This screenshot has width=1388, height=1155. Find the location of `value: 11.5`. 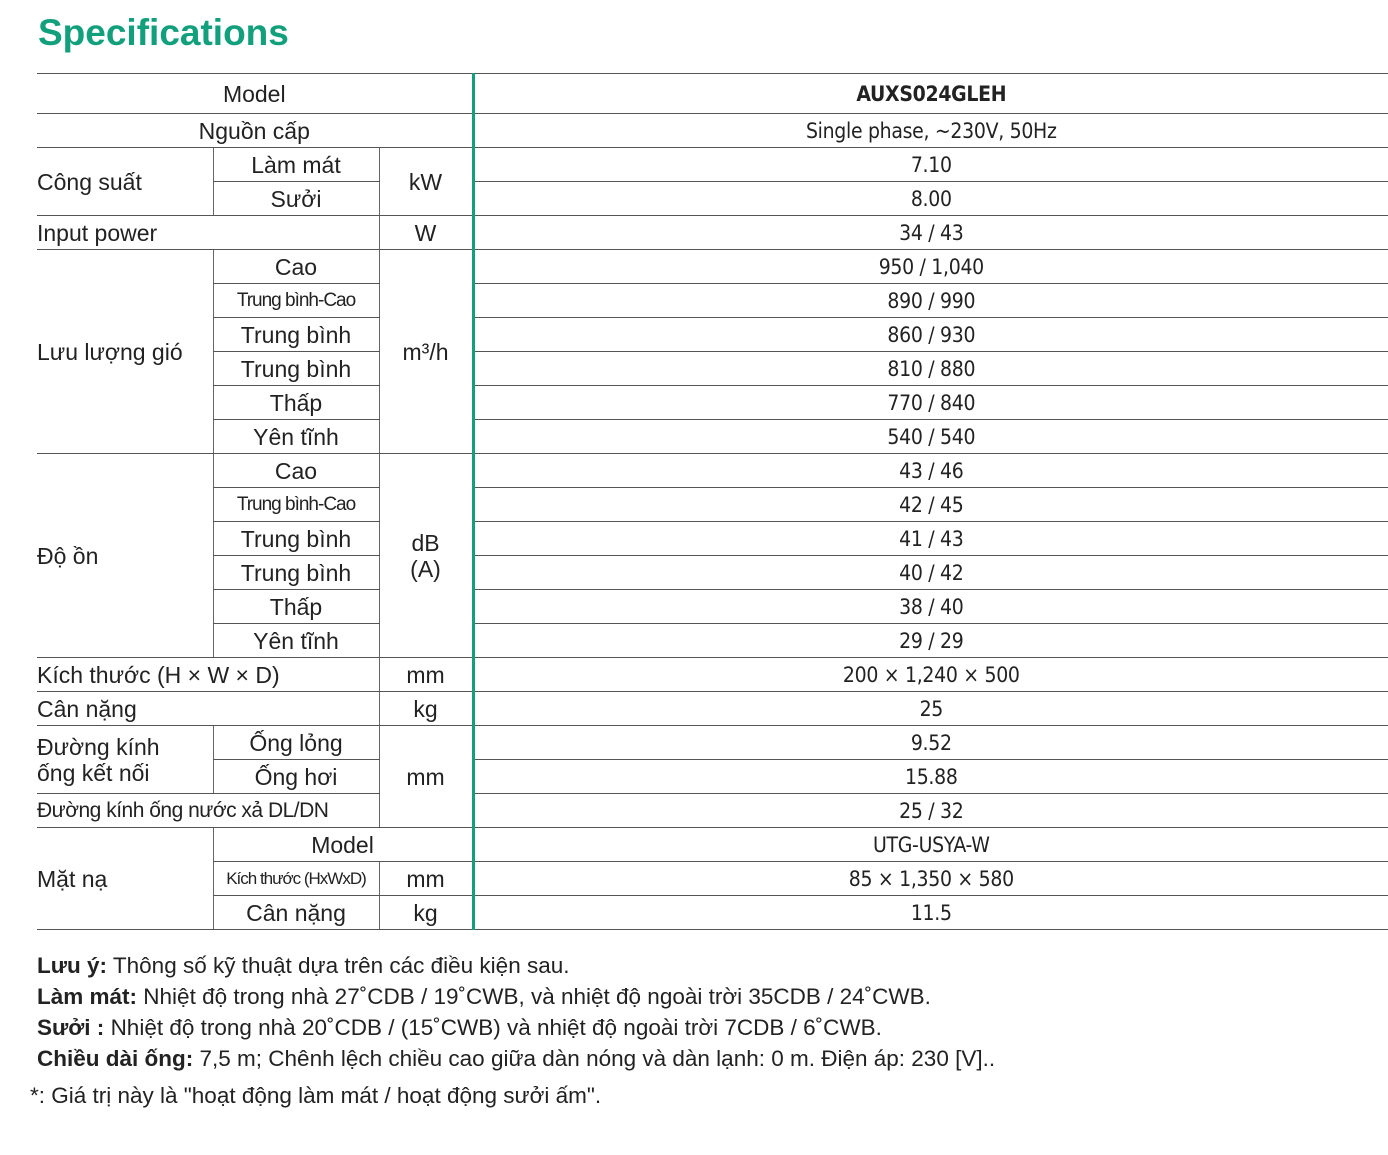

value: 11.5 is located at coordinates (930, 912).